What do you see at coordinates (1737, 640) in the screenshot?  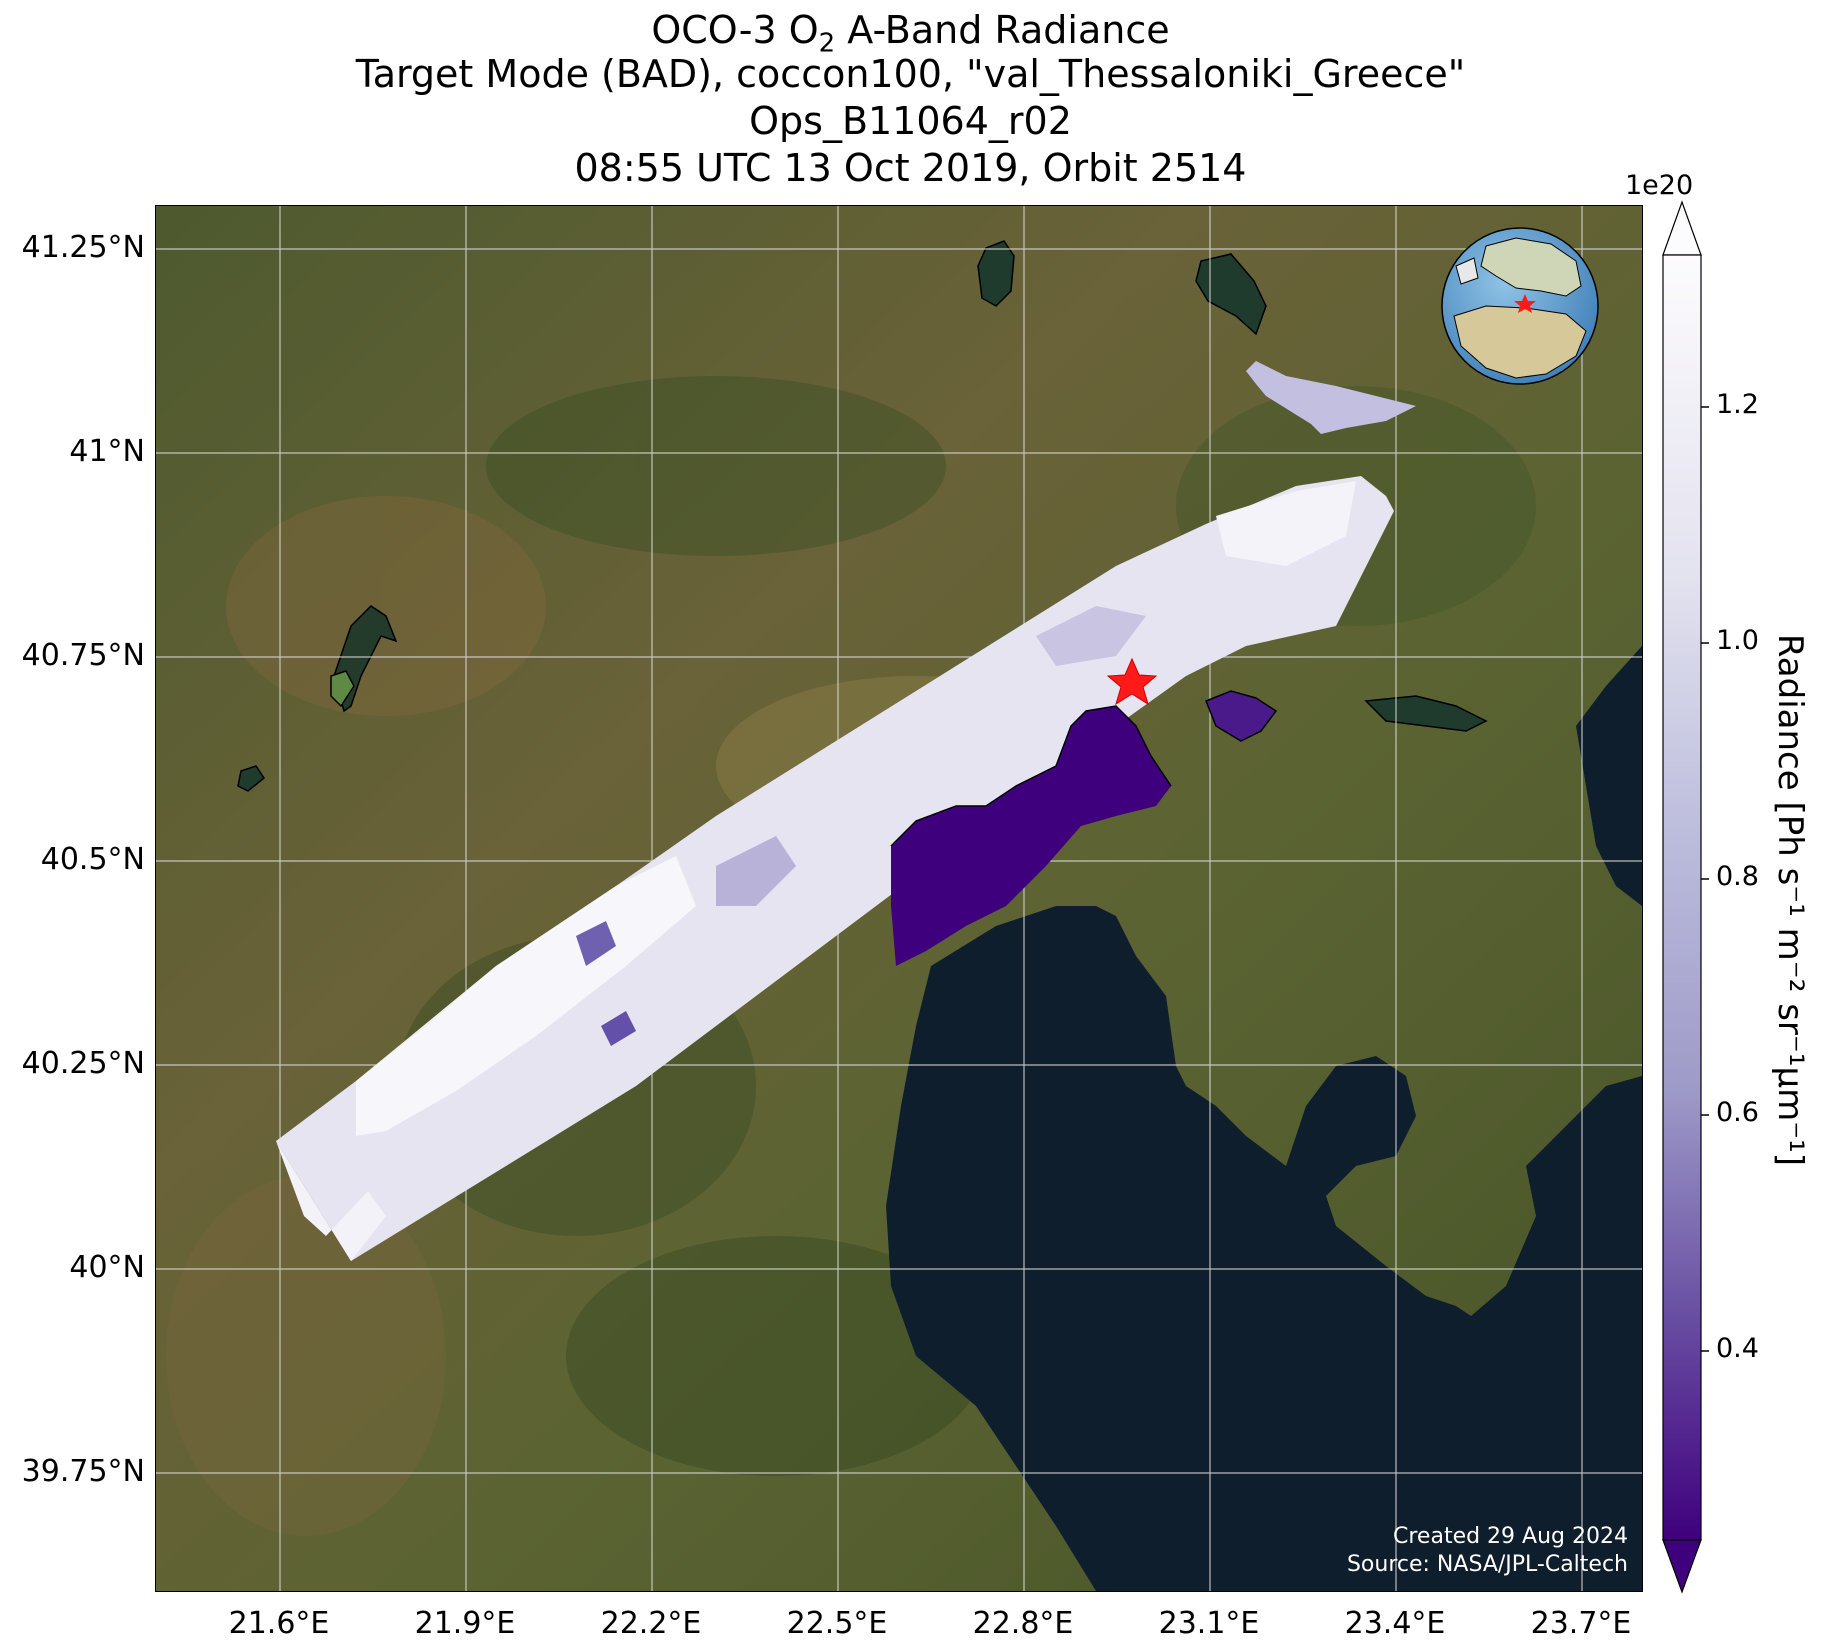 I see `colorbar-tick-label: 1.0` at bounding box center [1737, 640].